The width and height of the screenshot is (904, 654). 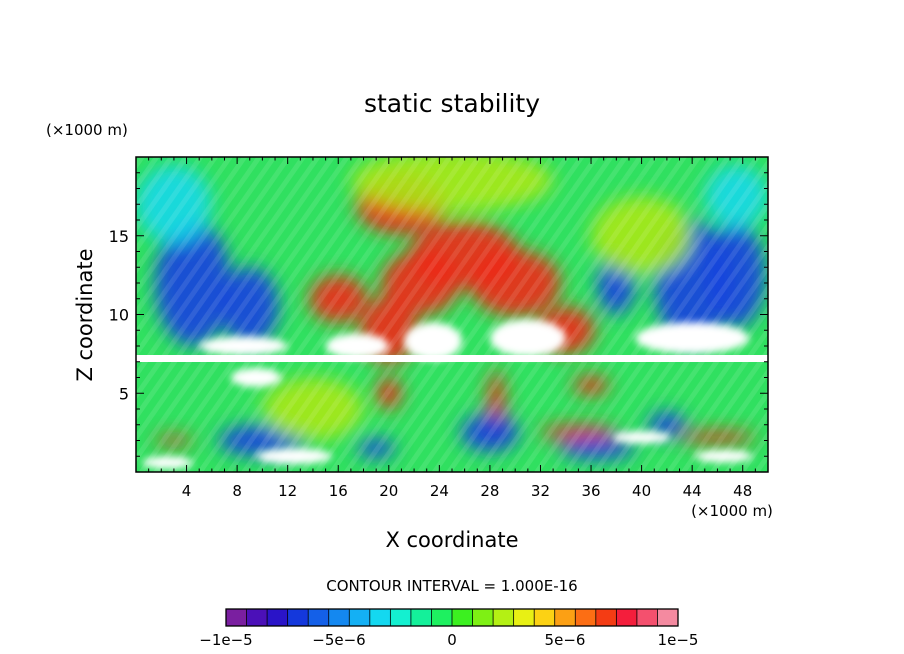 What do you see at coordinates (119, 236) in the screenshot?
I see `y-tick-label: 15` at bounding box center [119, 236].